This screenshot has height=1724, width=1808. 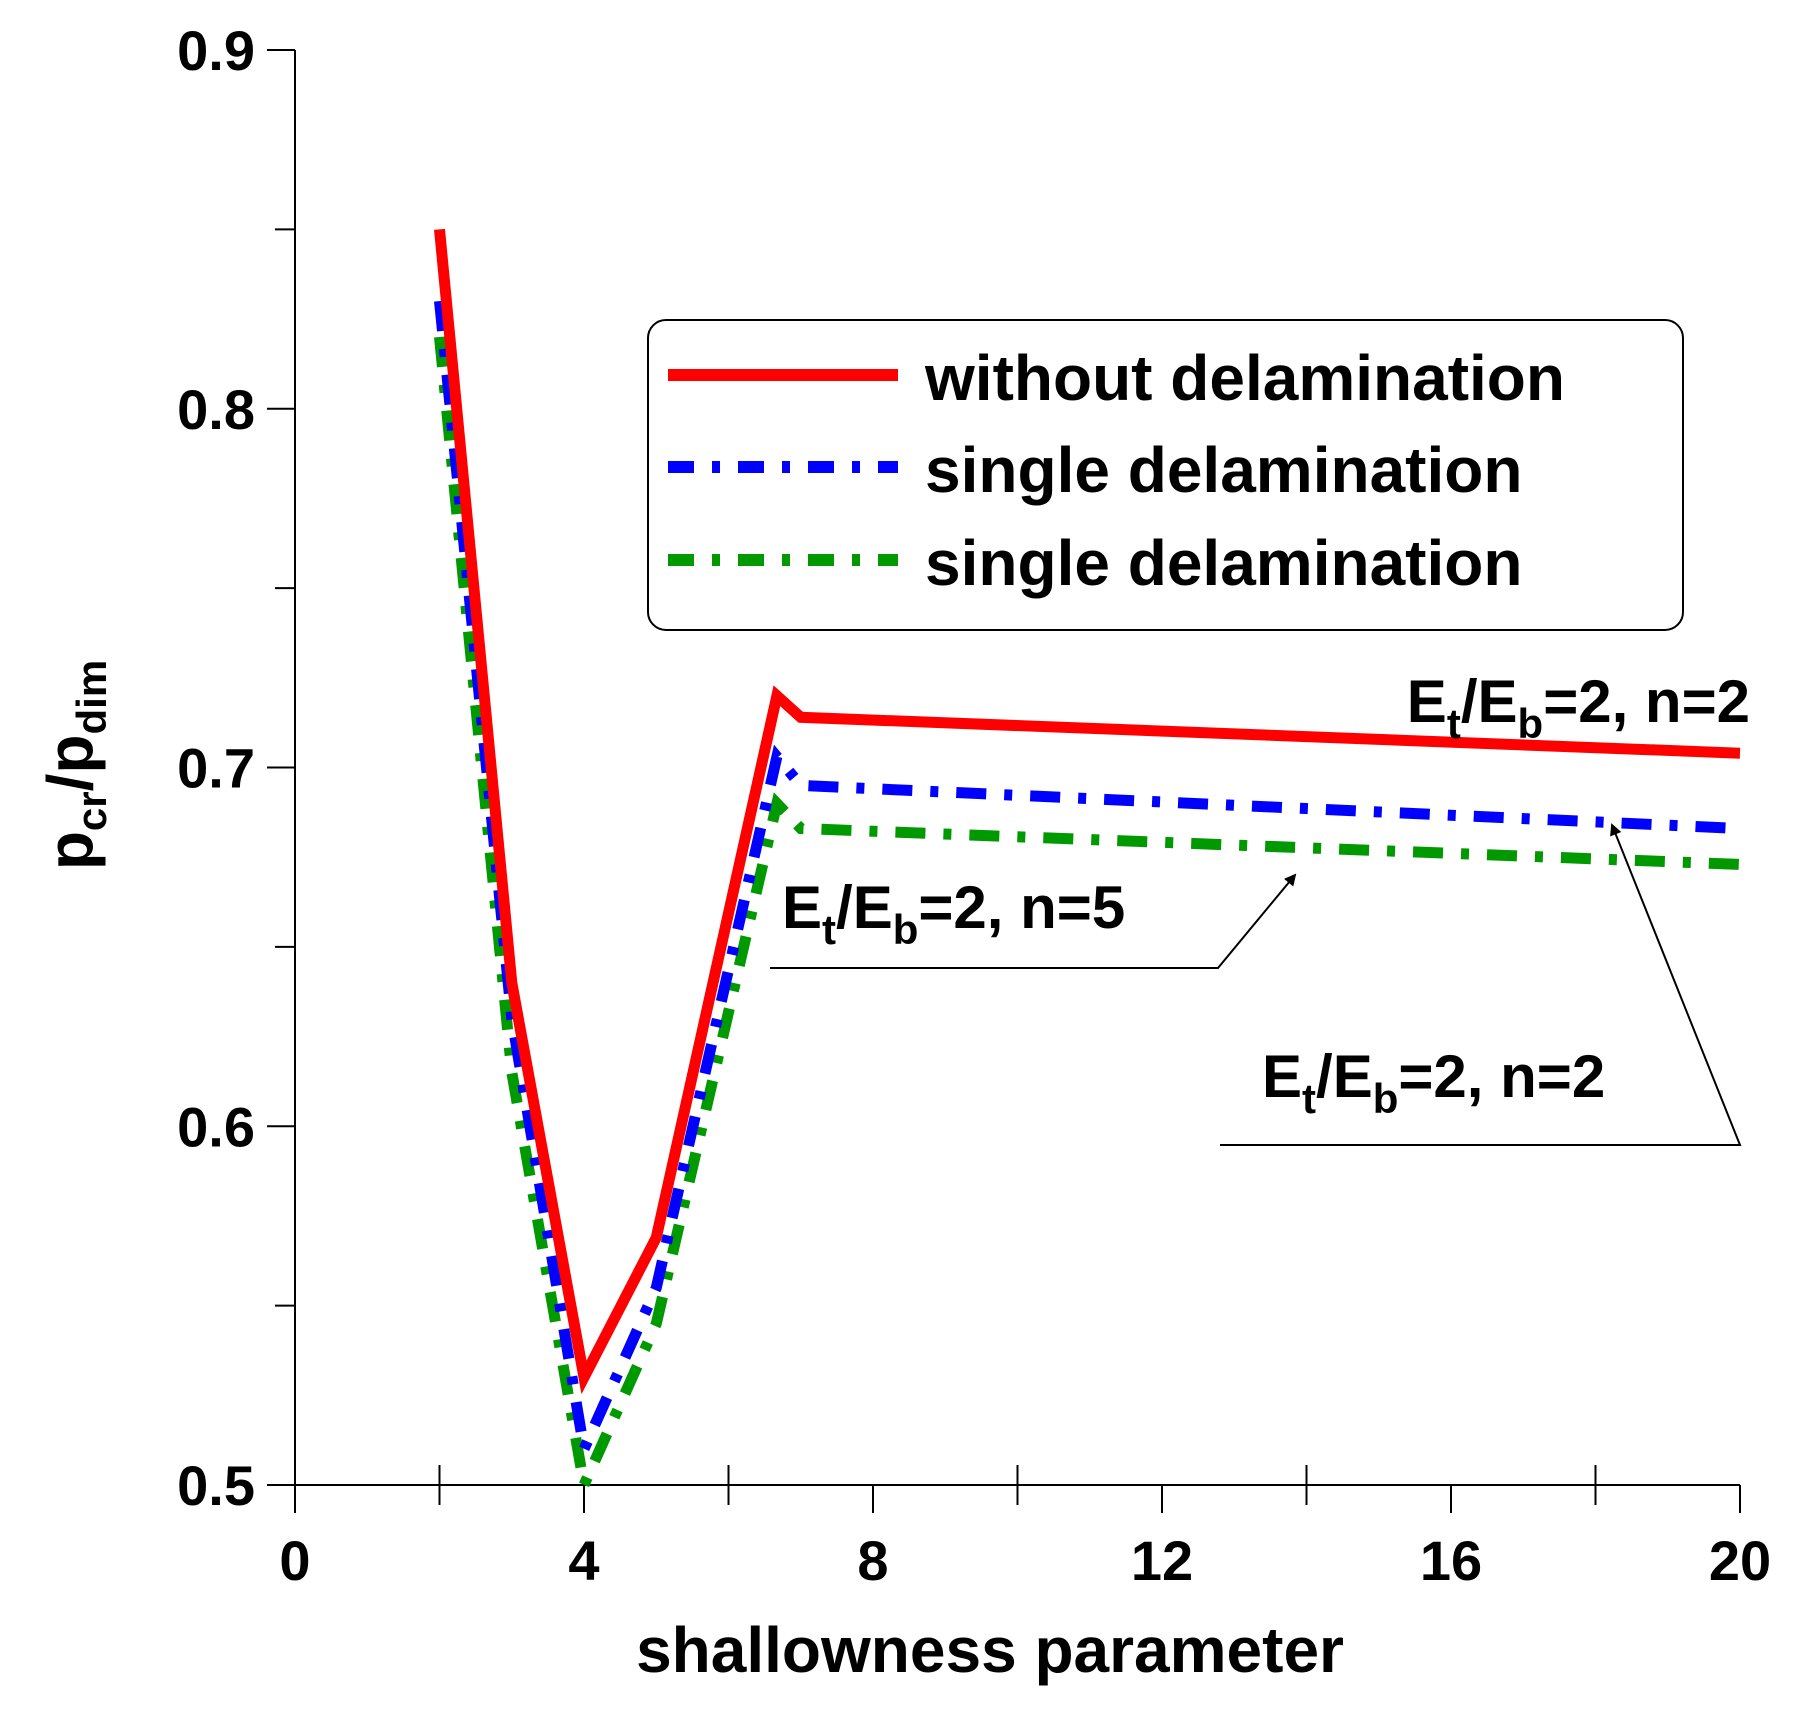 I want to click on y-axis-title: pcr/pdim, so click(x=74, y=765).